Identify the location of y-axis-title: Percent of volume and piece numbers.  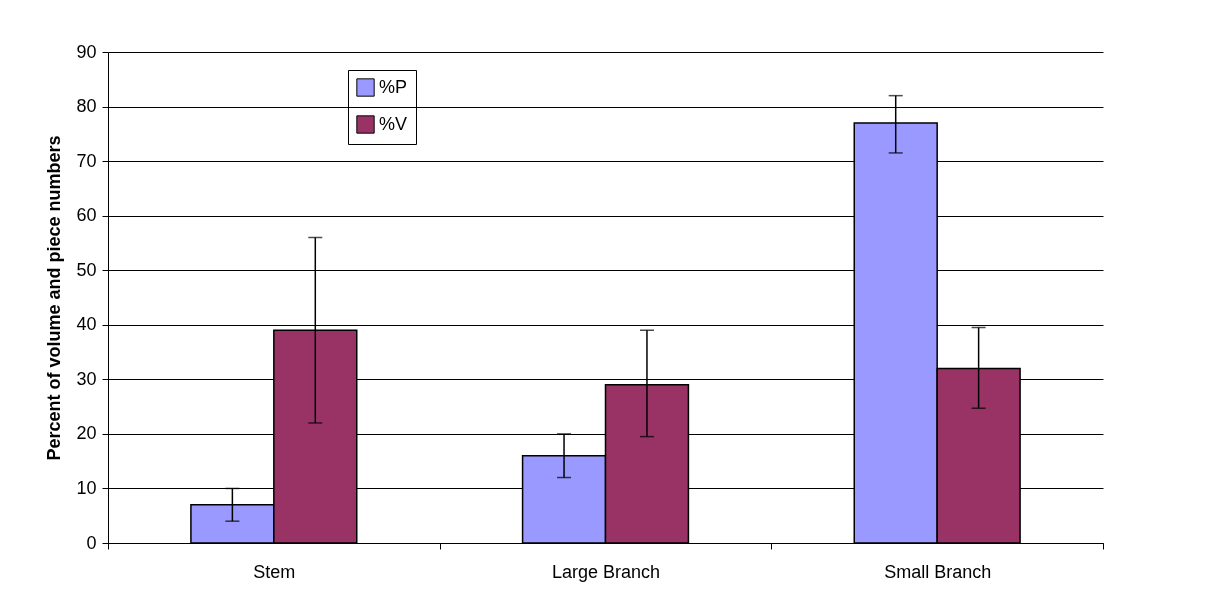
(54, 298).